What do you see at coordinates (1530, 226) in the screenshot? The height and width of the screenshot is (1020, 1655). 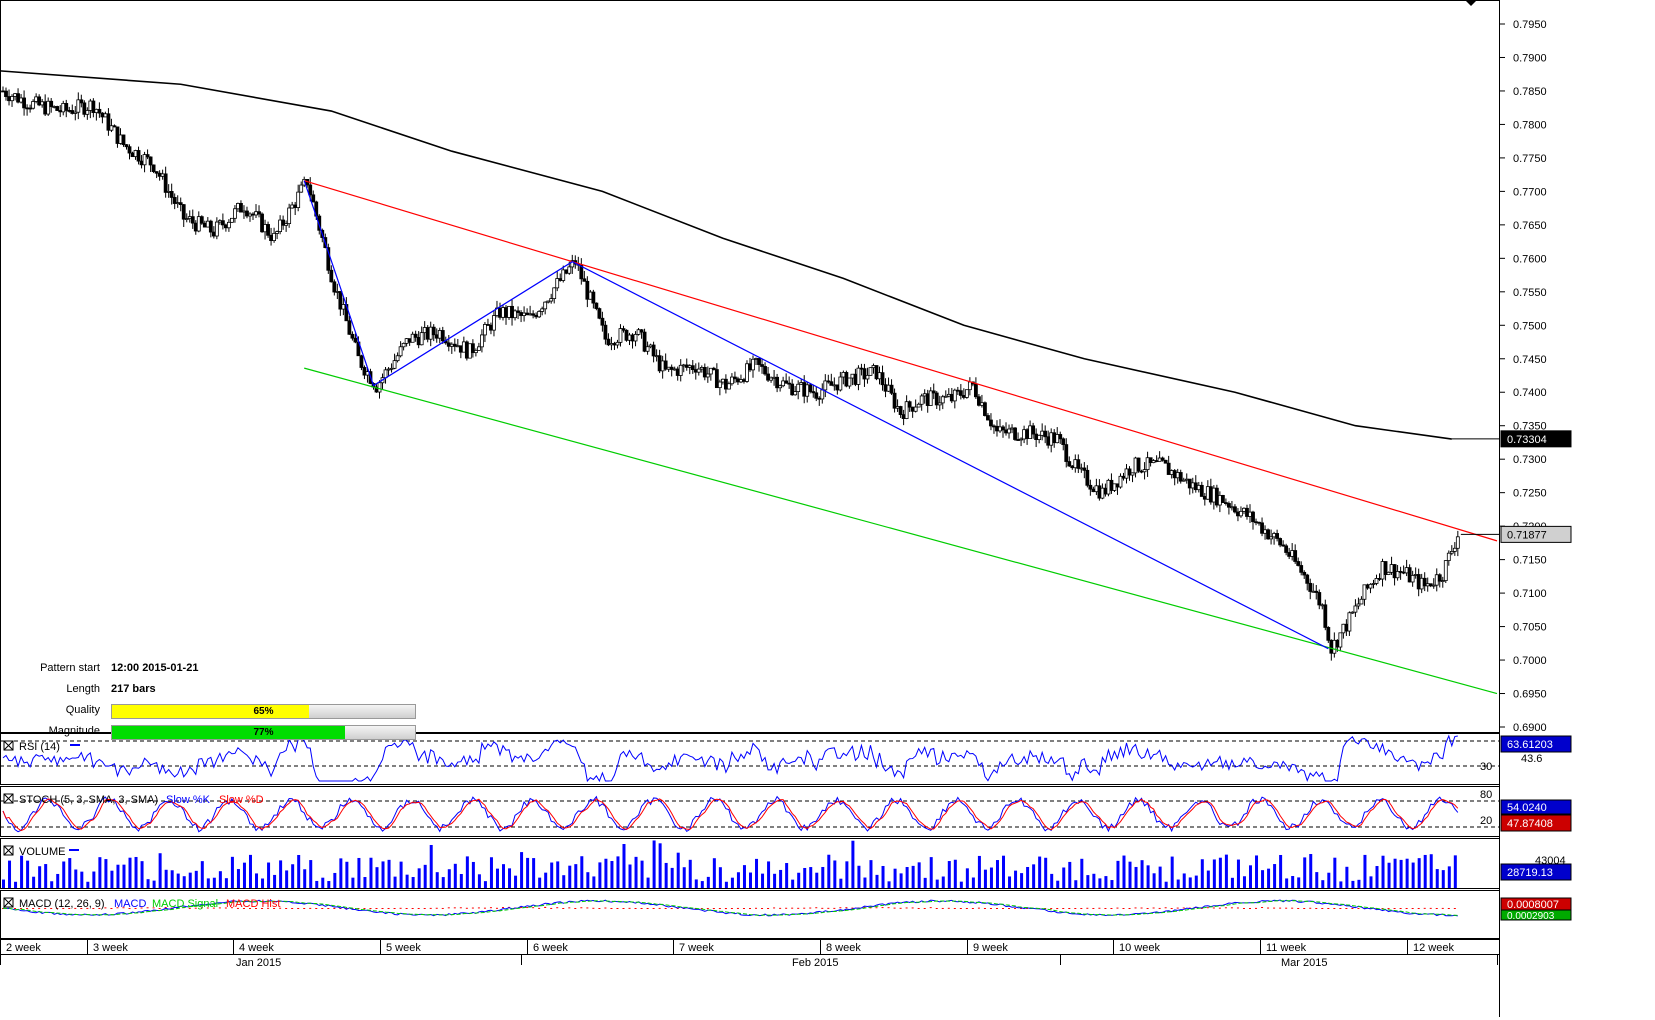 I see `price-tick-label: 0.7650` at bounding box center [1530, 226].